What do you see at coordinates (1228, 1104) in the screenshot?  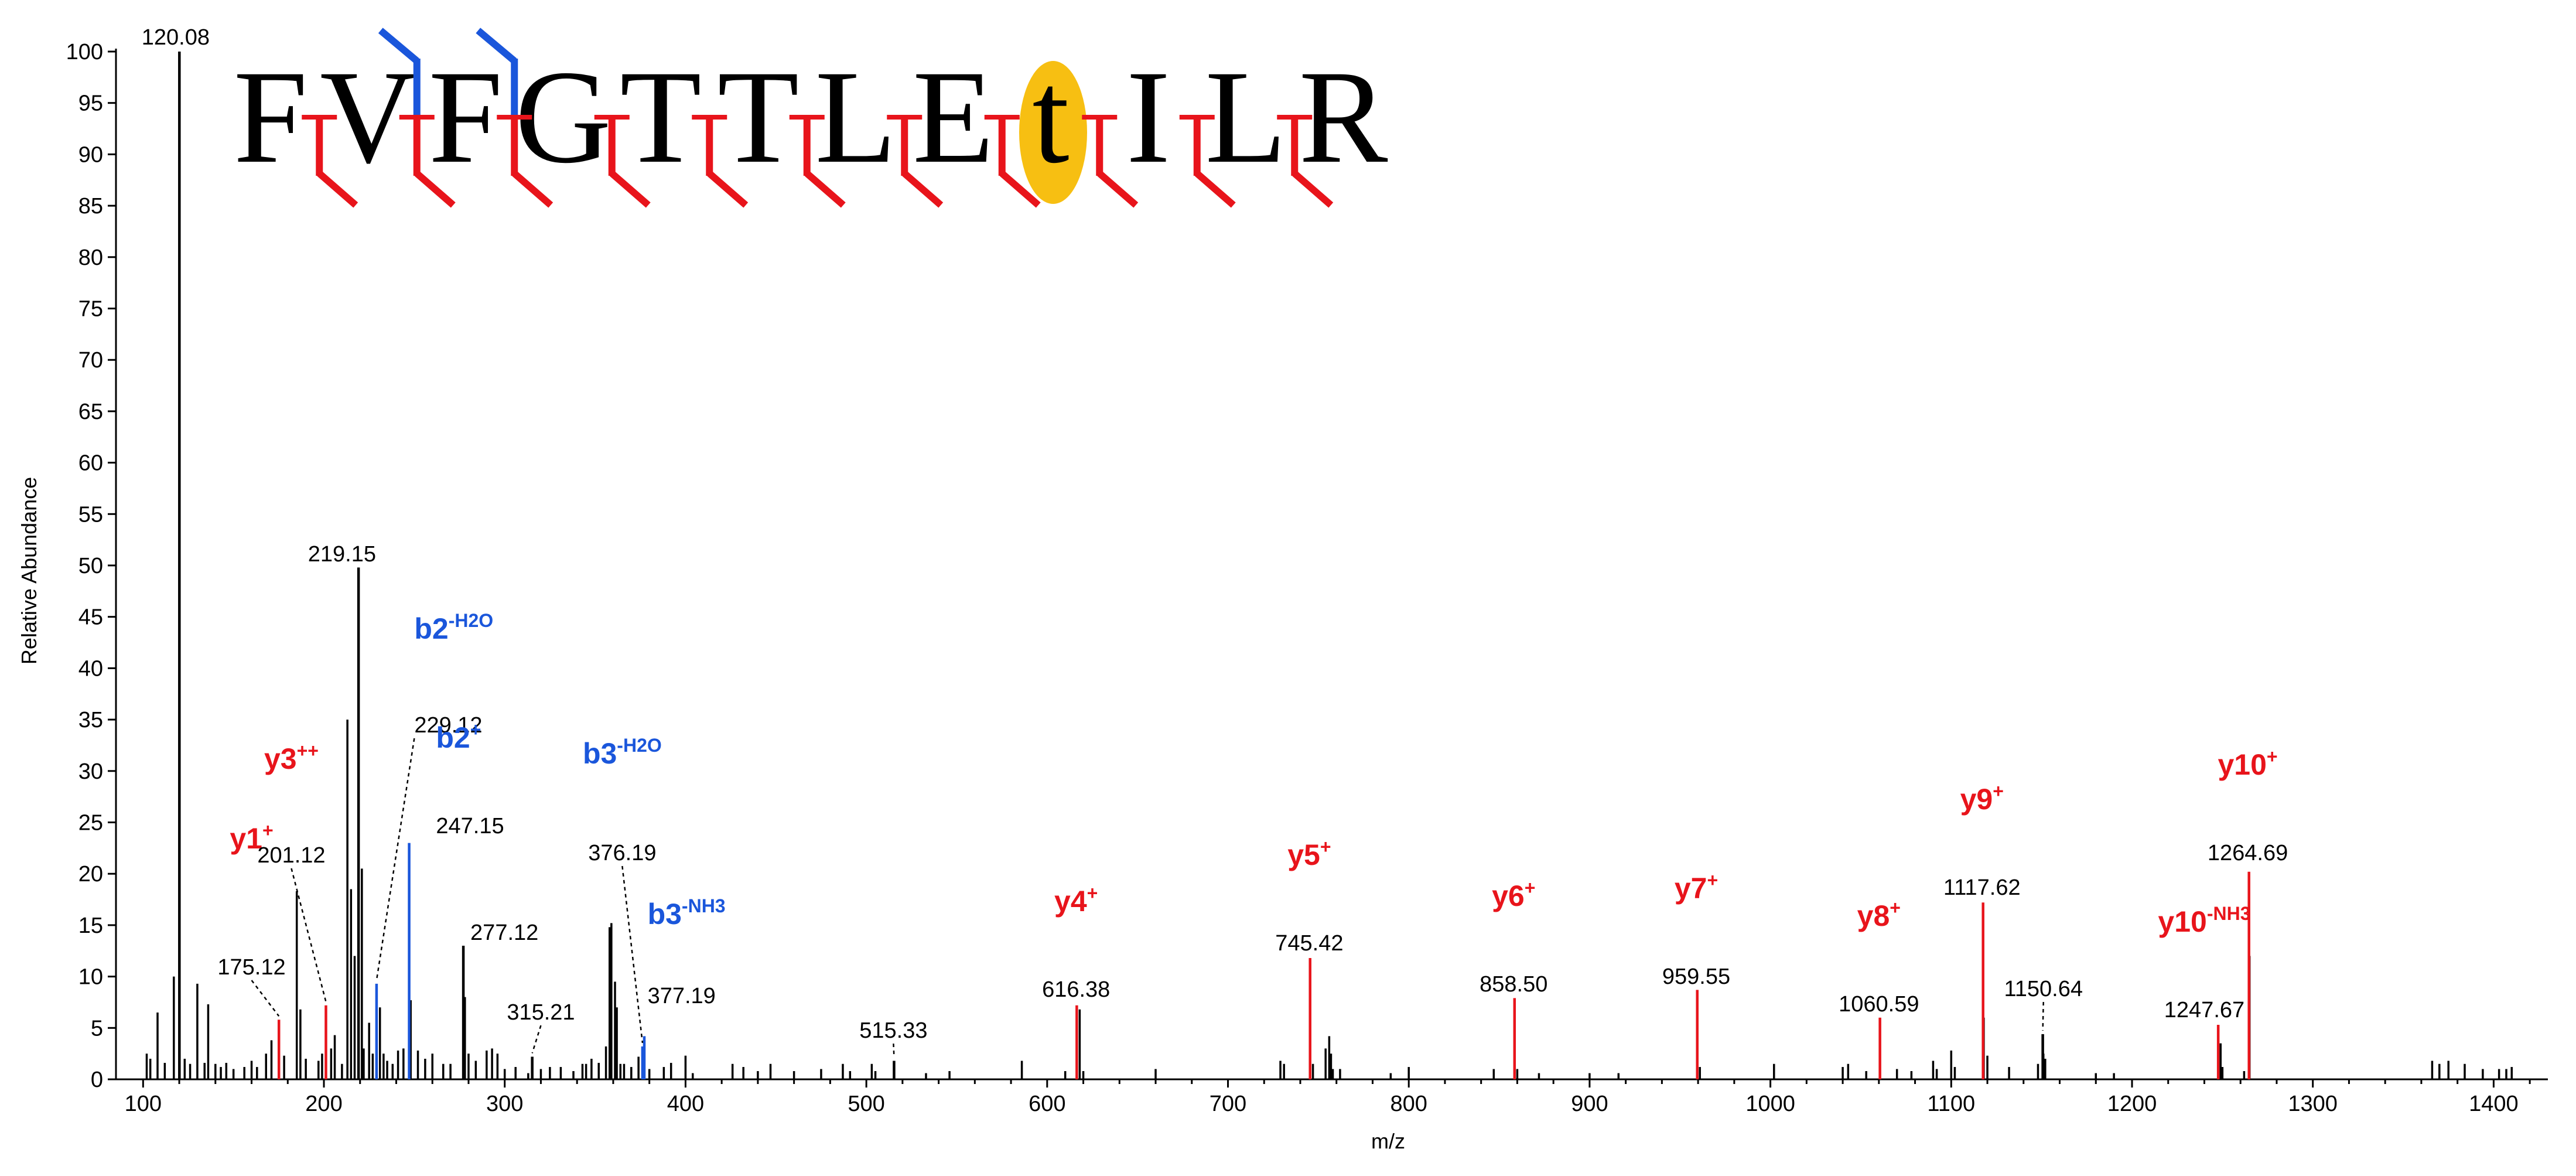 I see `x-tick-label: 700` at bounding box center [1228, 1104].